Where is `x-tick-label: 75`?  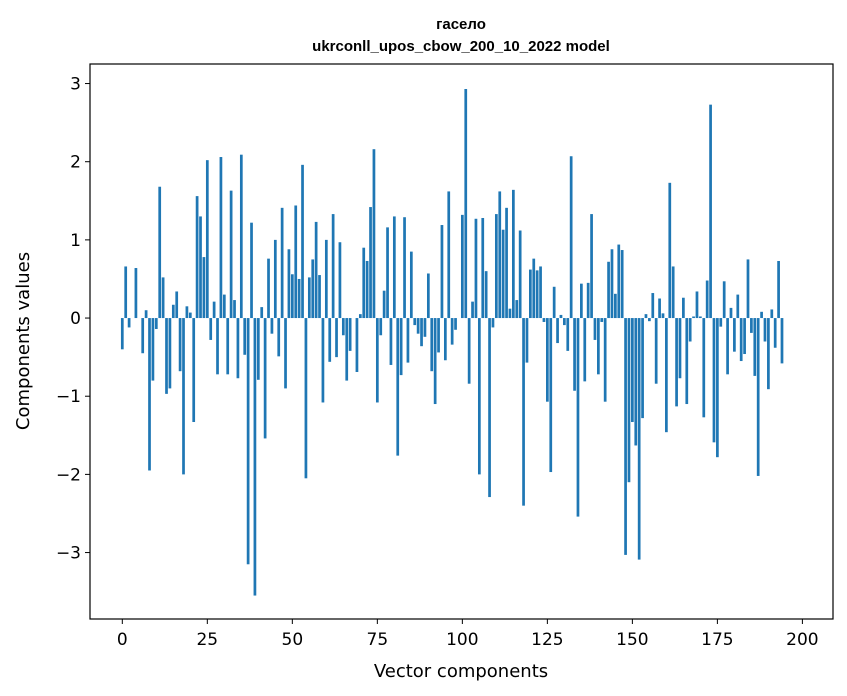 x-tick-label: 75 is located at coordinates (378, 640).